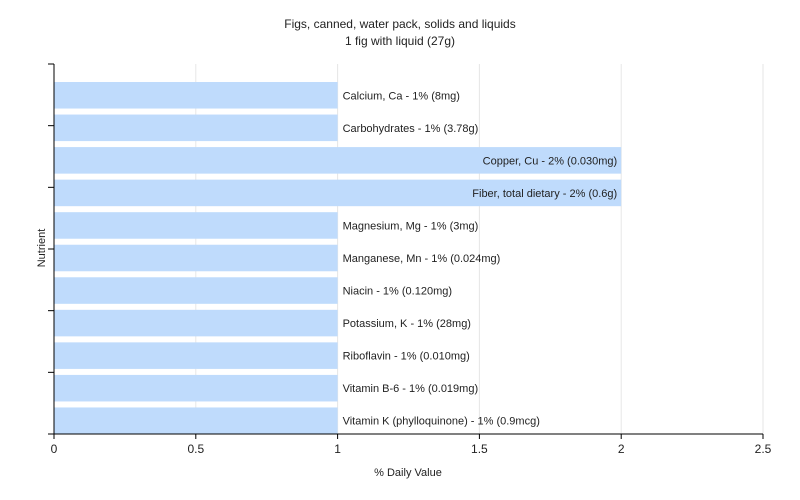  What do you see at coordinates (407, 324) in the screenshot?
I see `bar-label: Potassium, K - 1% (28mg)` at bounding box center [407, 324].